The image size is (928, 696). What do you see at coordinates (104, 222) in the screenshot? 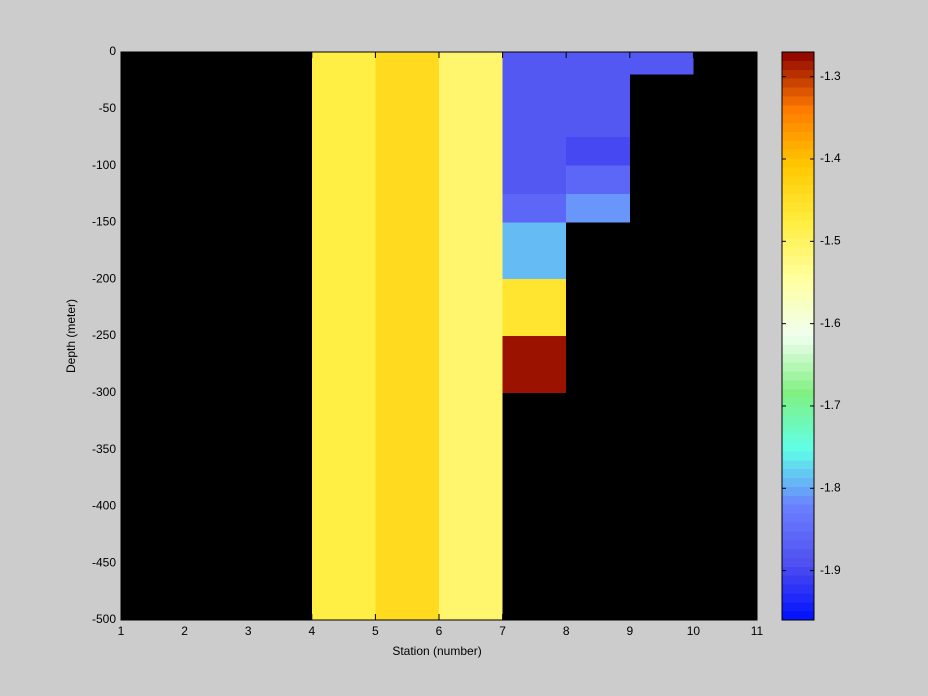
I see `y-tick-label: -150` at bounding box center [104, 222].